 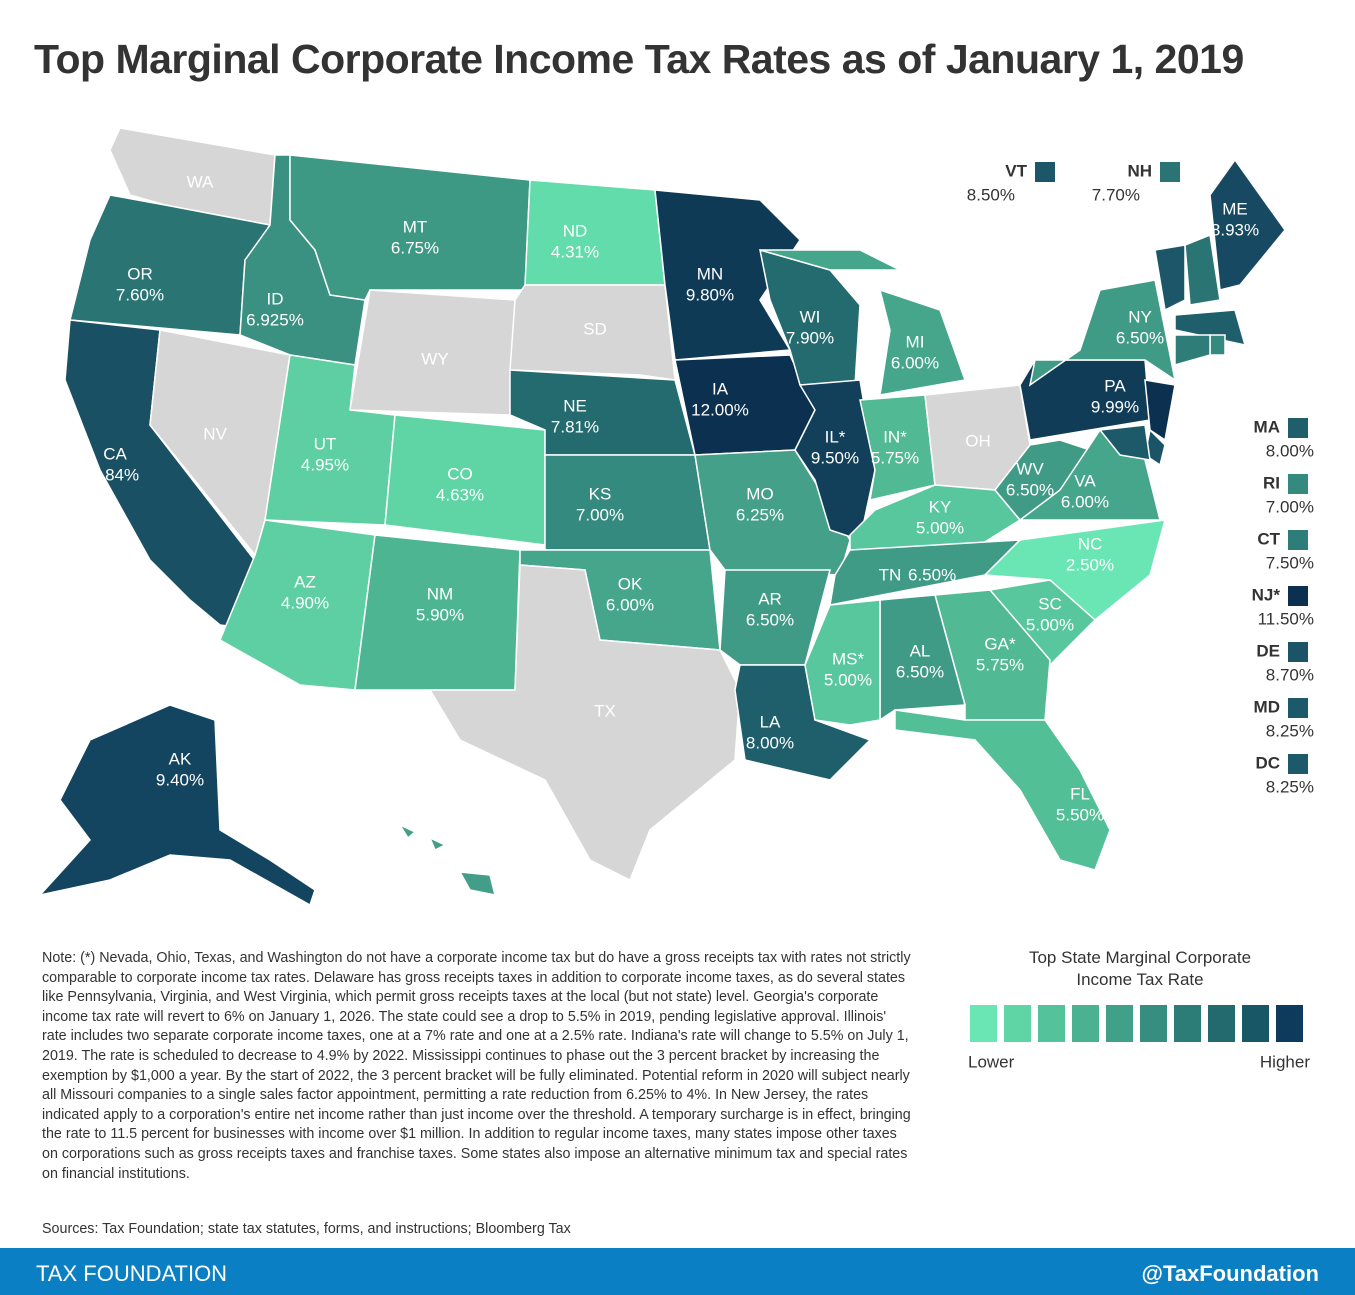 What do you see at coordinates (1235, 229) in the screenshot?
I see `state-rate: 8.93%` at bounding box center [1235, 229].